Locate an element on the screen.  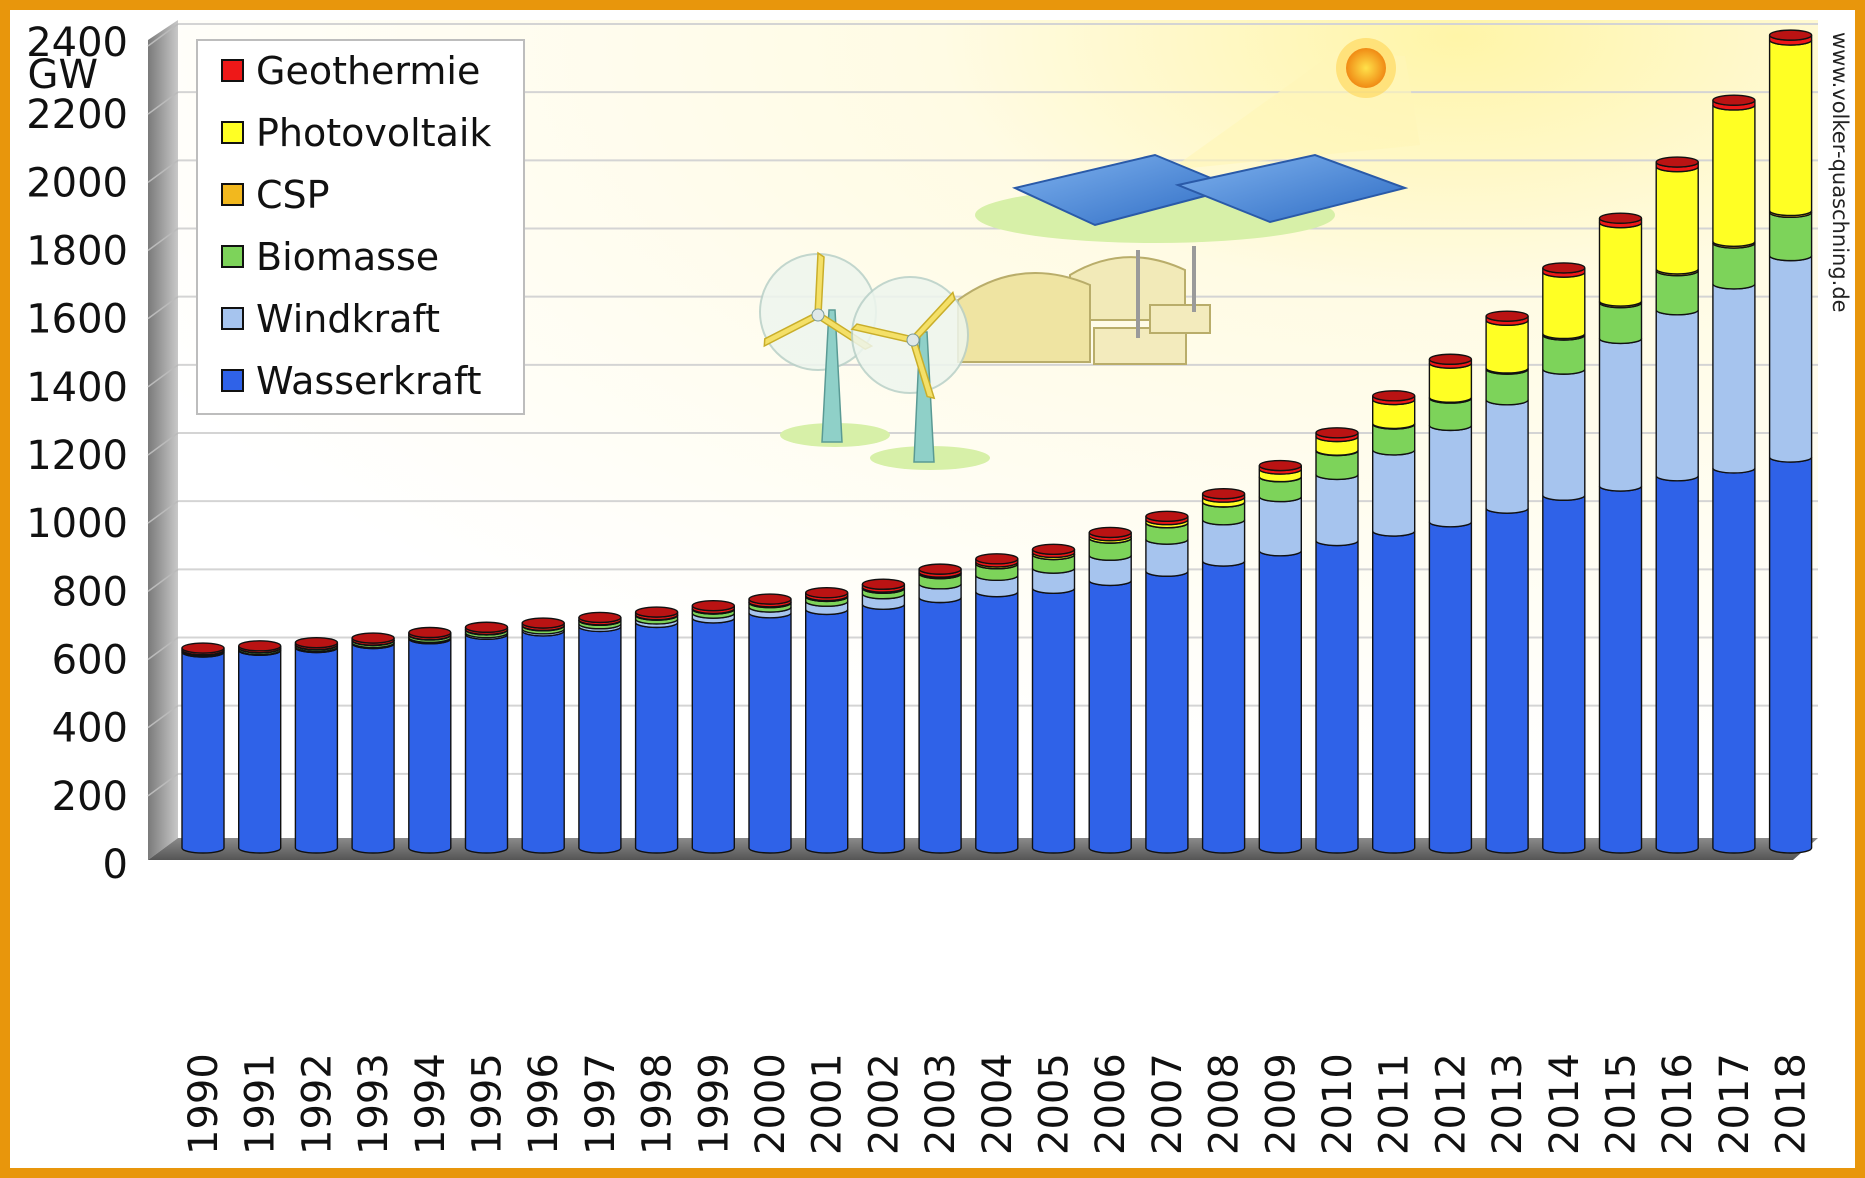
x-tick-label: 1998 is located at coordinates (658, 1104).